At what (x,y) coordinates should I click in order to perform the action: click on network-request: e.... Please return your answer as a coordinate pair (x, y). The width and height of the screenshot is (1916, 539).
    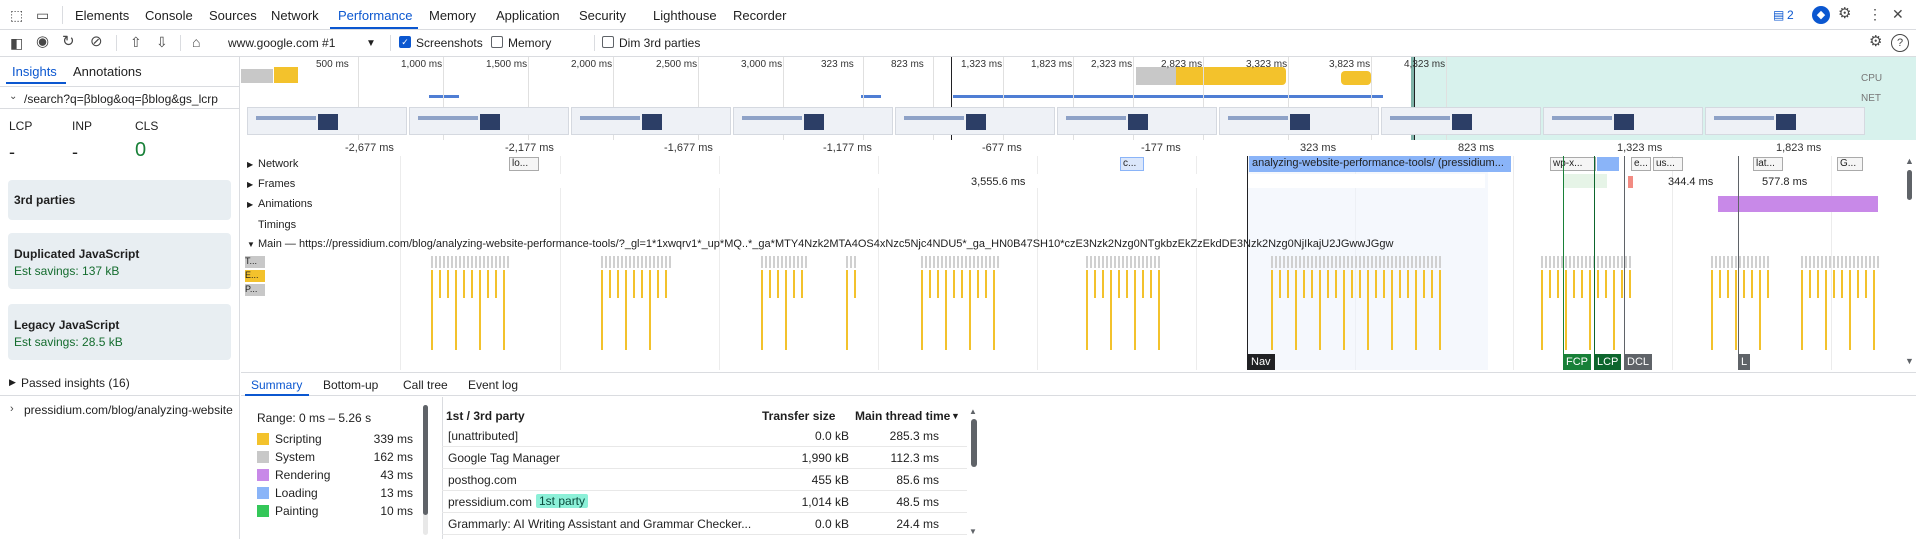
    Looking at the image, I should click on (1641, 164).